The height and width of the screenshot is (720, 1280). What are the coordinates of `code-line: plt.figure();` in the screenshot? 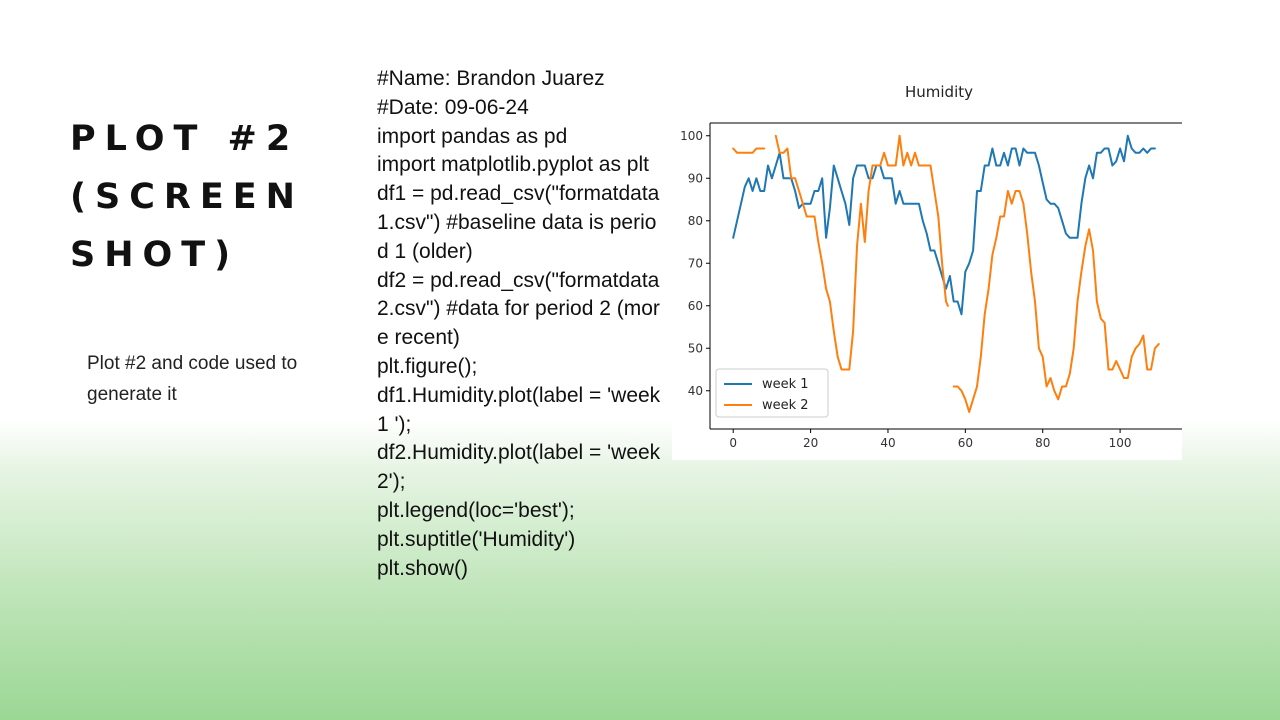 It's located at (427, 366).